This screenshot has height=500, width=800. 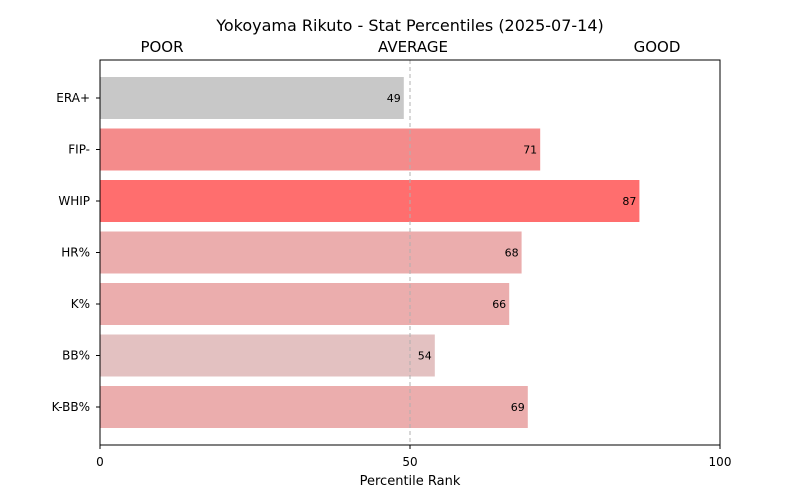 I want to click on bar-bb-, so click(x=267, y=355).